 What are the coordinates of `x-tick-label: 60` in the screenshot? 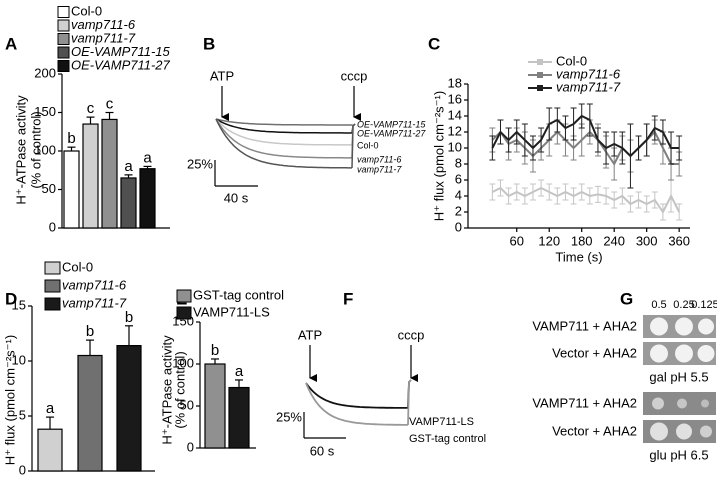 It's located at (516, 240).